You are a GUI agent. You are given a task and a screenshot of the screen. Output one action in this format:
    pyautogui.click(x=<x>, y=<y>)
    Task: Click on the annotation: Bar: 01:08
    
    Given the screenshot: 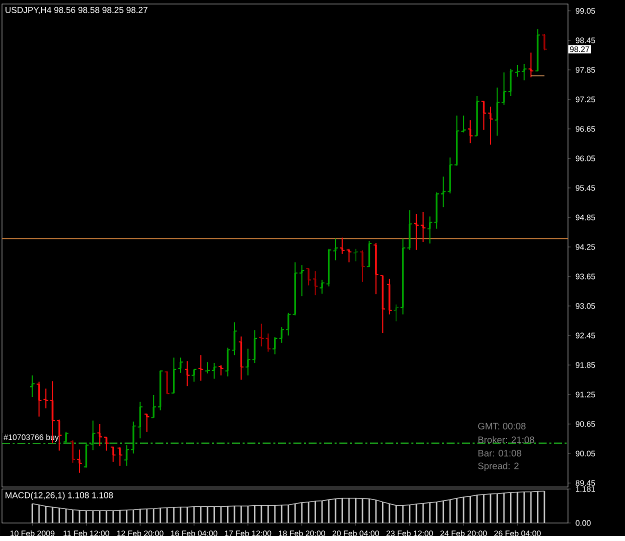 What is the action you would take?
    pyautogui.click(x=500, y=453)
    